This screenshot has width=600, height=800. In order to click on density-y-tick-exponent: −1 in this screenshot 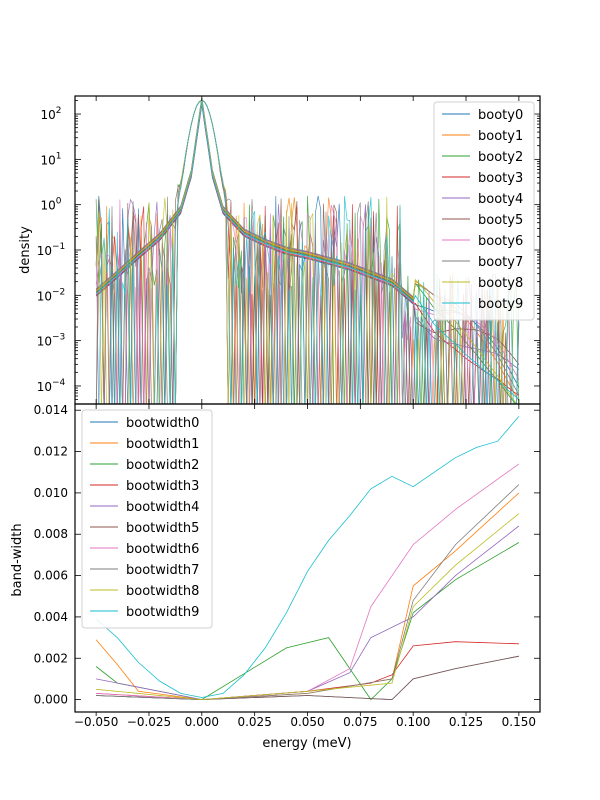, I will do `click(58, 247)`.